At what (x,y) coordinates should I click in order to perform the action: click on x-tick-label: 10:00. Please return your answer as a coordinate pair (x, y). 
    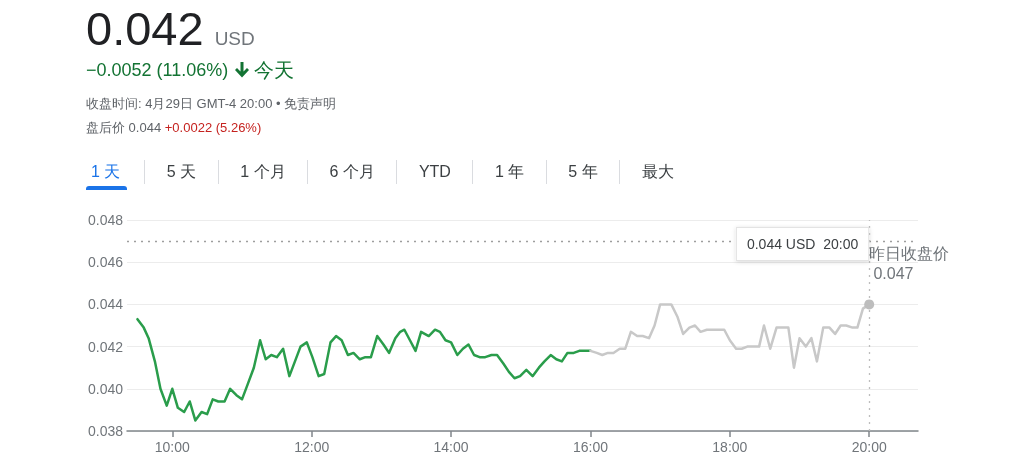
    Looking at the image, I should click on (172, 447).